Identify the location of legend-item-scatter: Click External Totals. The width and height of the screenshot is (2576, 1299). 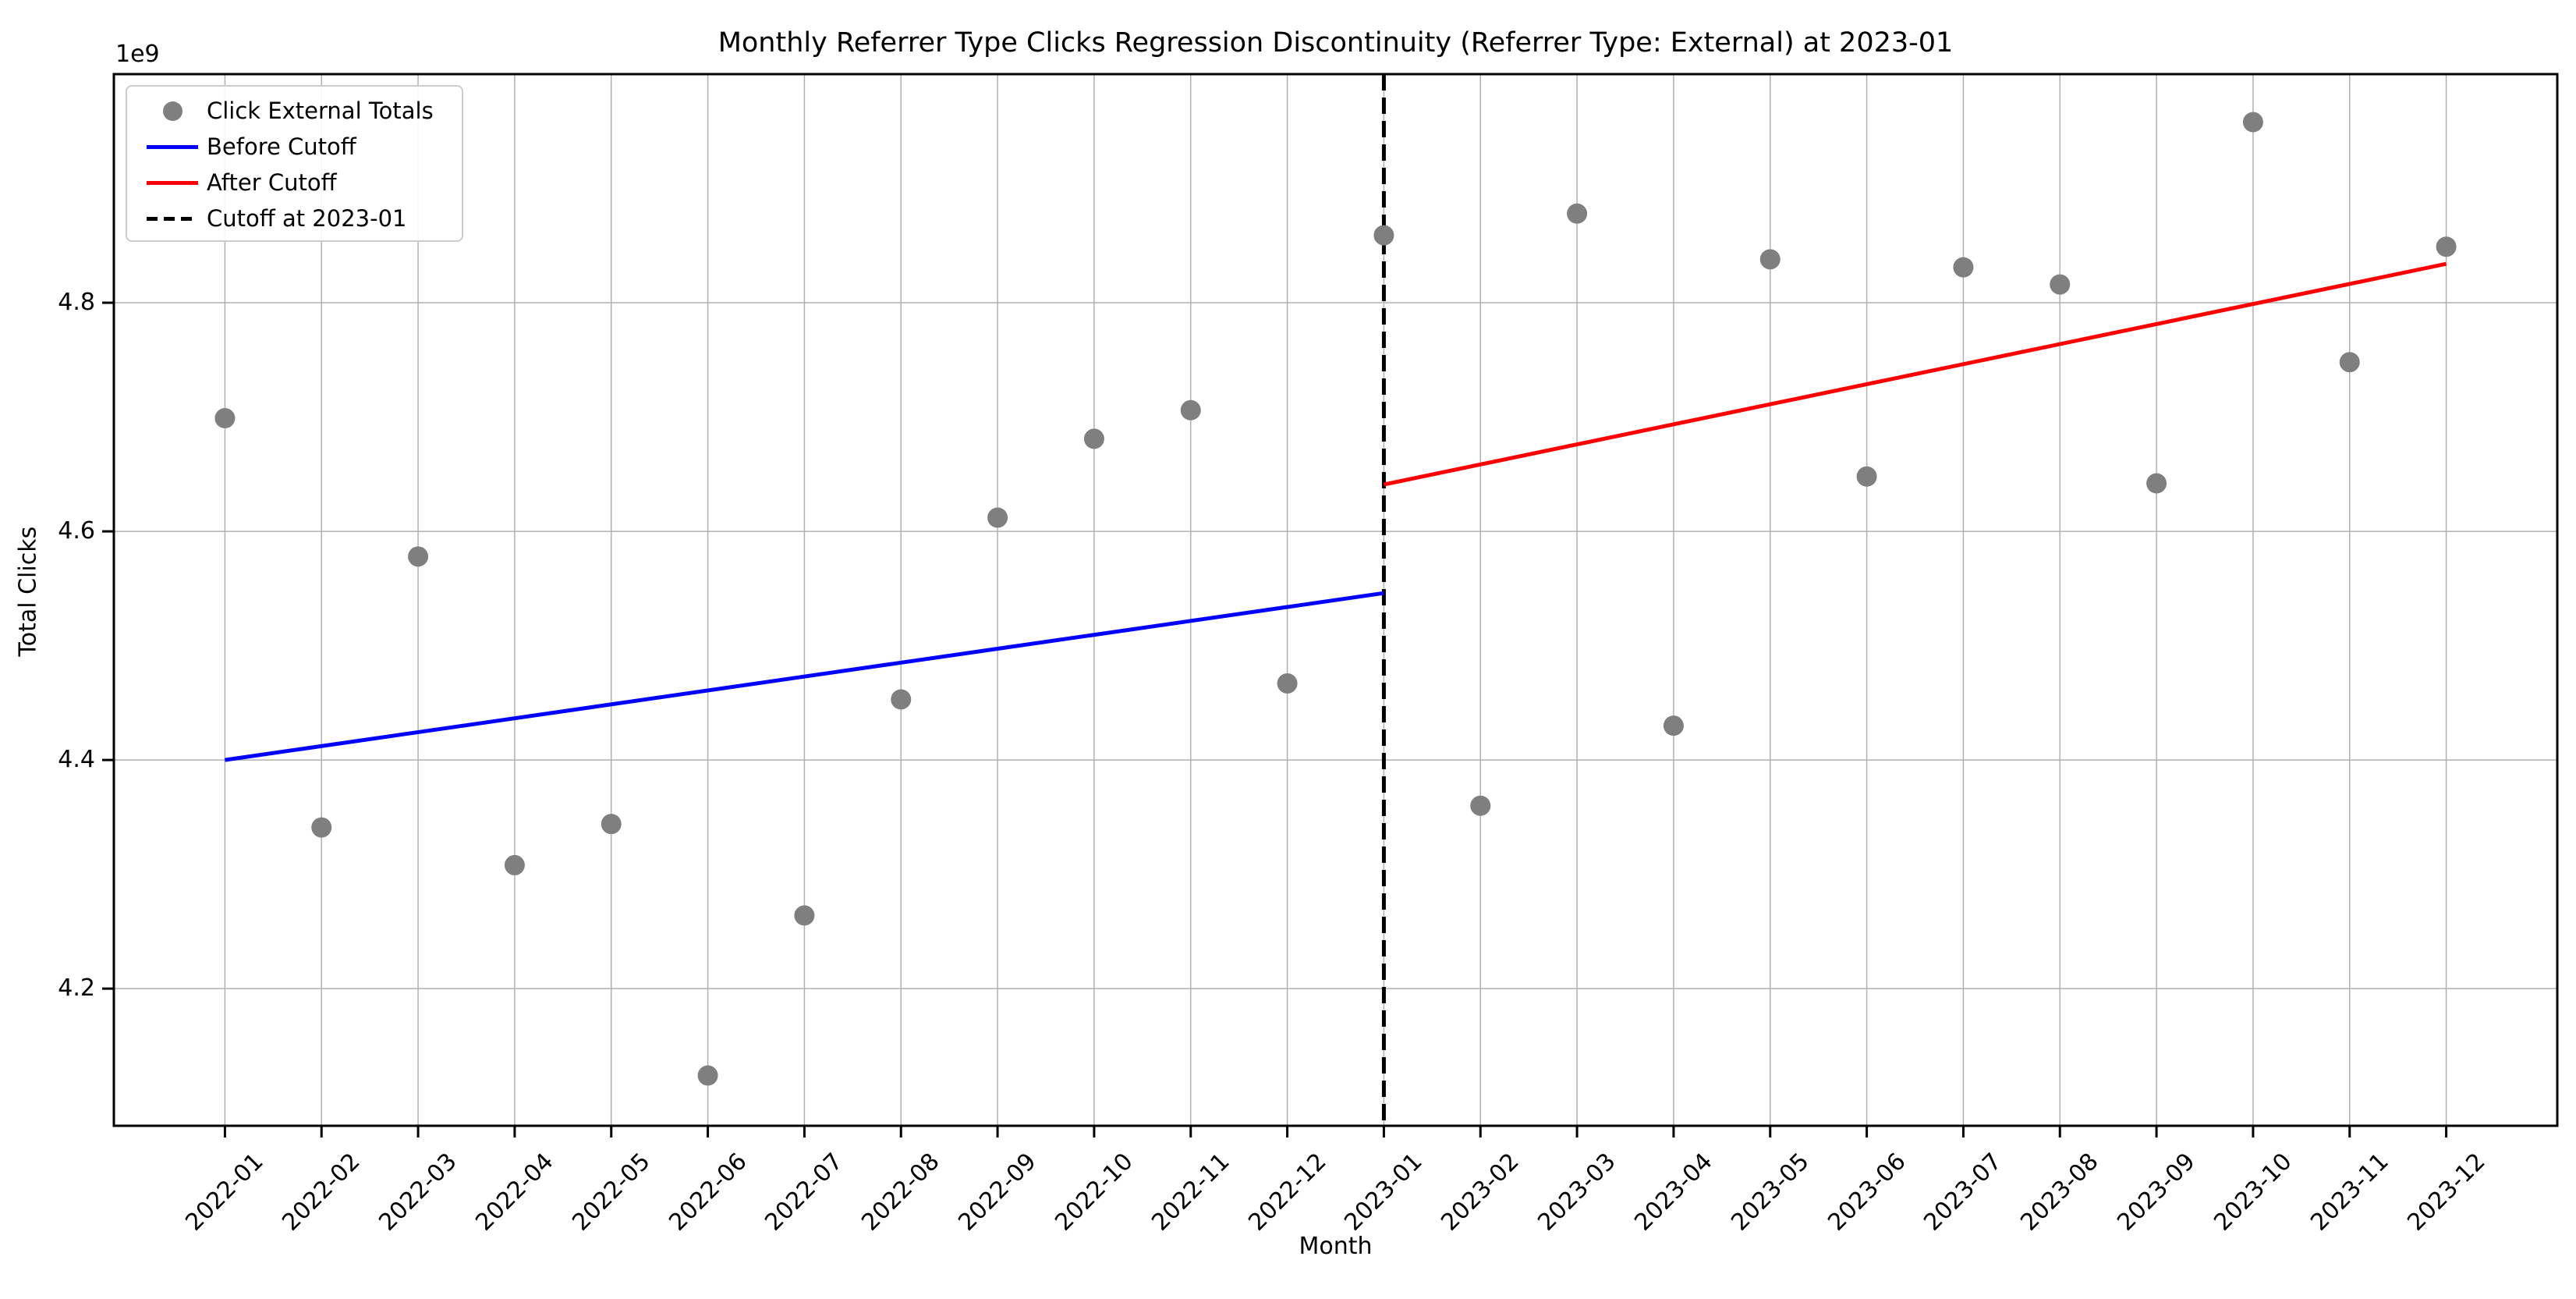
(295, 111).